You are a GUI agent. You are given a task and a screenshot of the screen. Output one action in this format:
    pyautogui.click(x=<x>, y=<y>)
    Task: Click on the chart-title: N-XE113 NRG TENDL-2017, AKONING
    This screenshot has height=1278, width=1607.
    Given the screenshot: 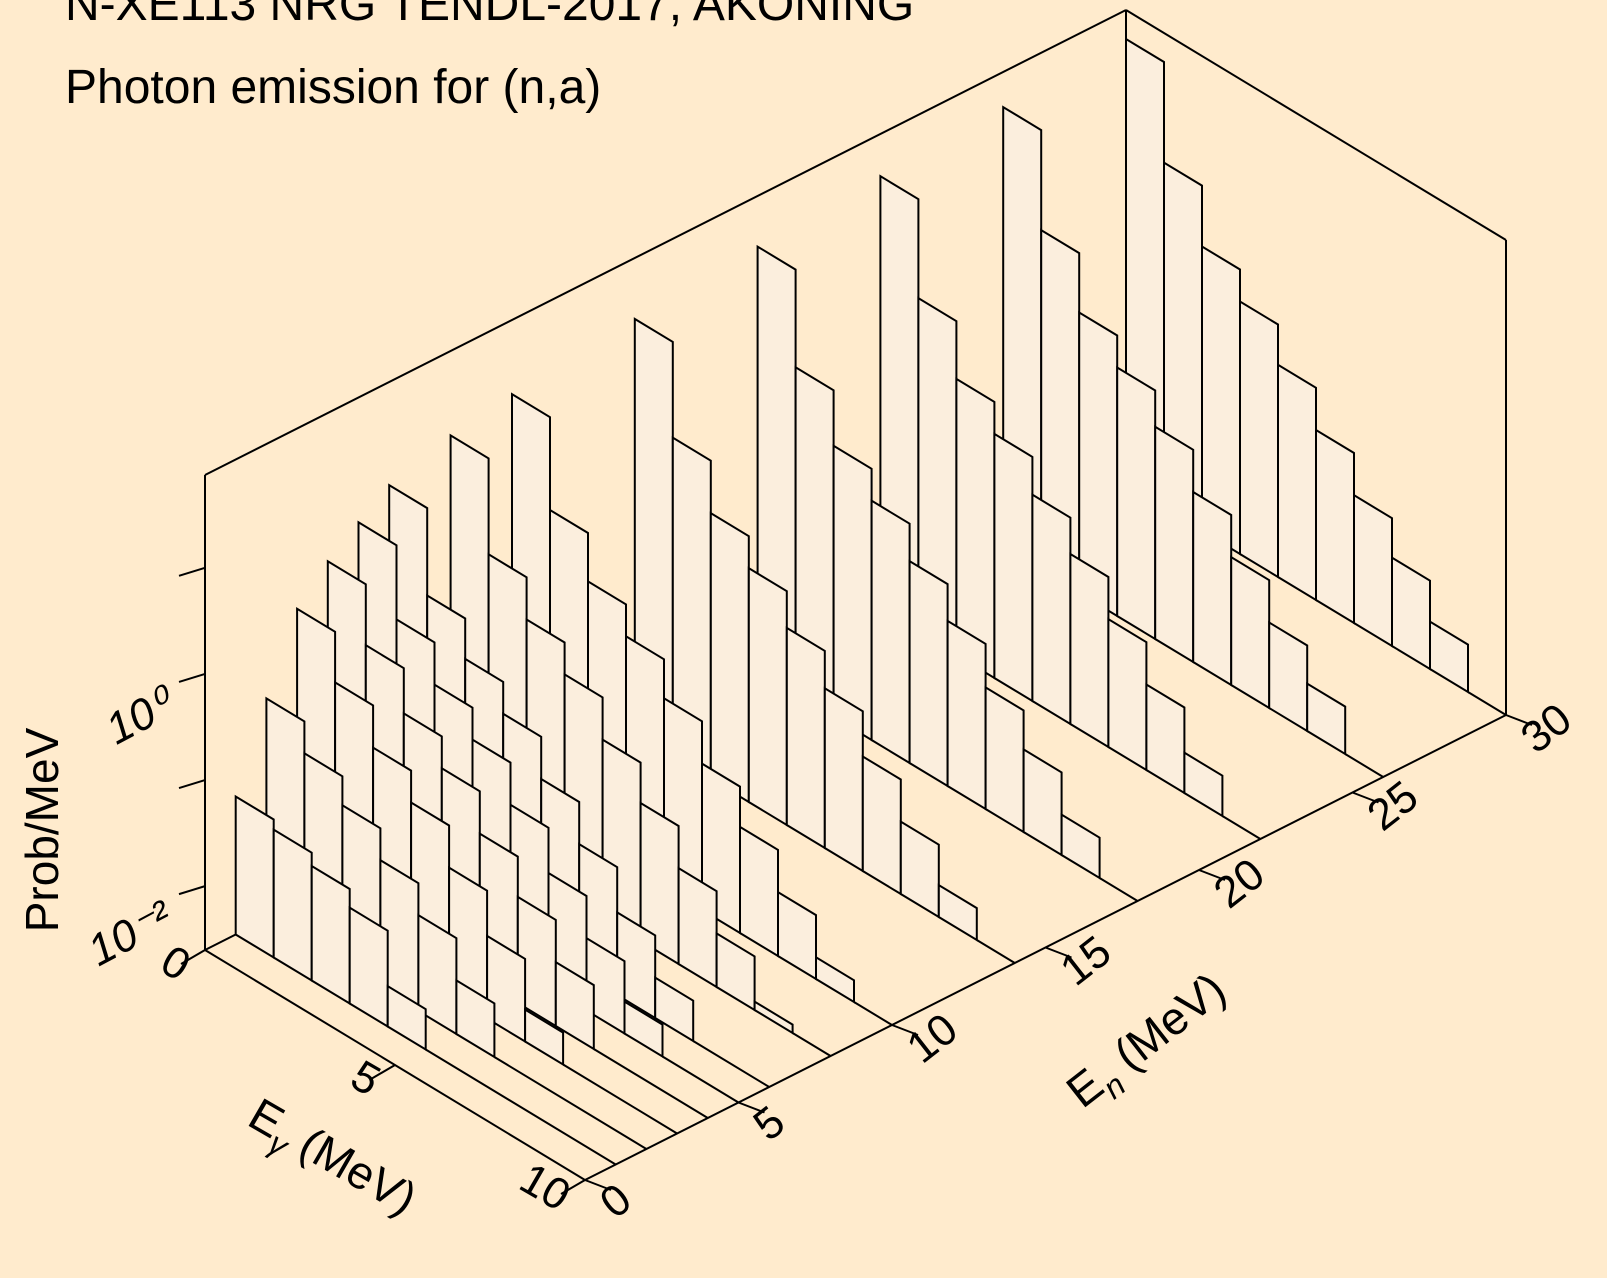 What is the action you would take?
    pyautogui.click(x=489, y=15)
    